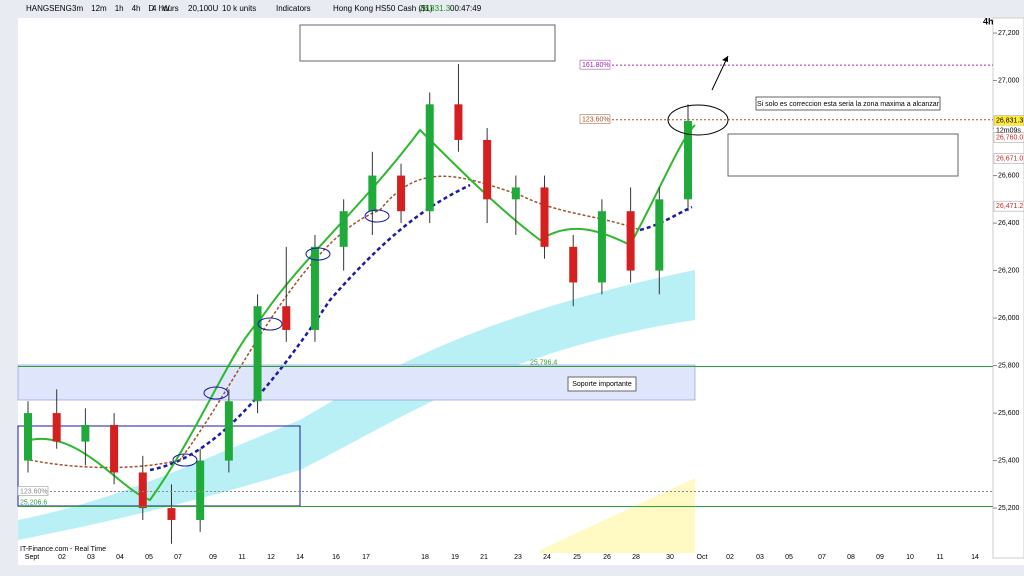 The width and height of the screenshot is (1024, 581). What do you see at coordinates (425, 557) in the screenshot?
I see `x-tick-label: 18` at bounding box center [425, 557].